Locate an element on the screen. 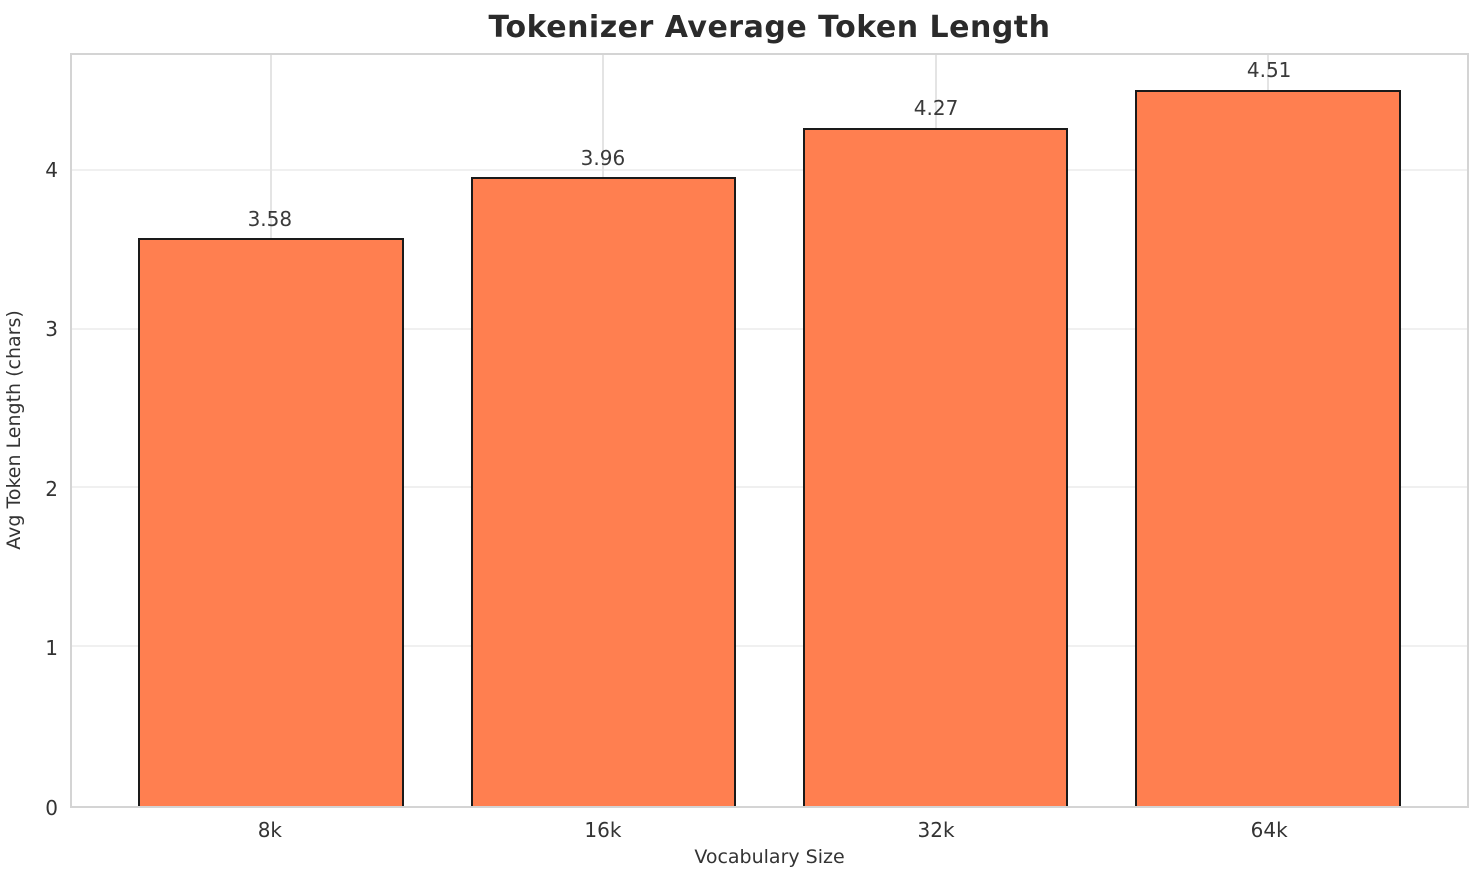 The height and width of the screenshot is (885, 1483). bar-value-label: 3.58 is located at coordinates (270, 218).